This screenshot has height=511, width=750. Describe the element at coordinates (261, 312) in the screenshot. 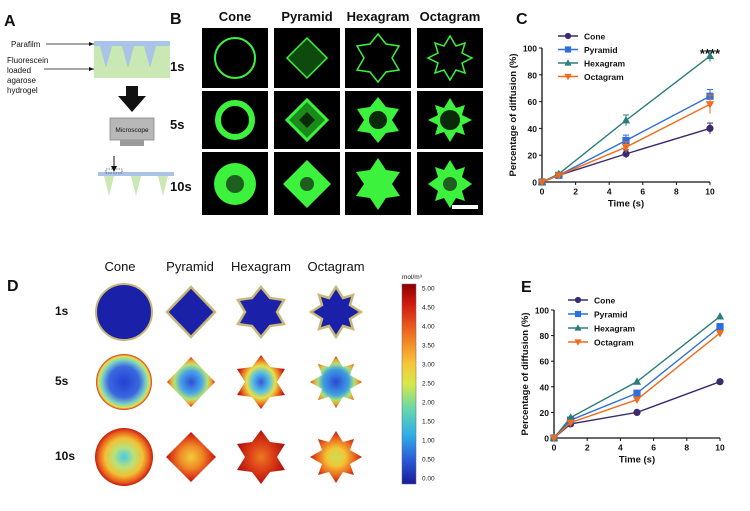

I see `d-hexagram-1s` at that location.